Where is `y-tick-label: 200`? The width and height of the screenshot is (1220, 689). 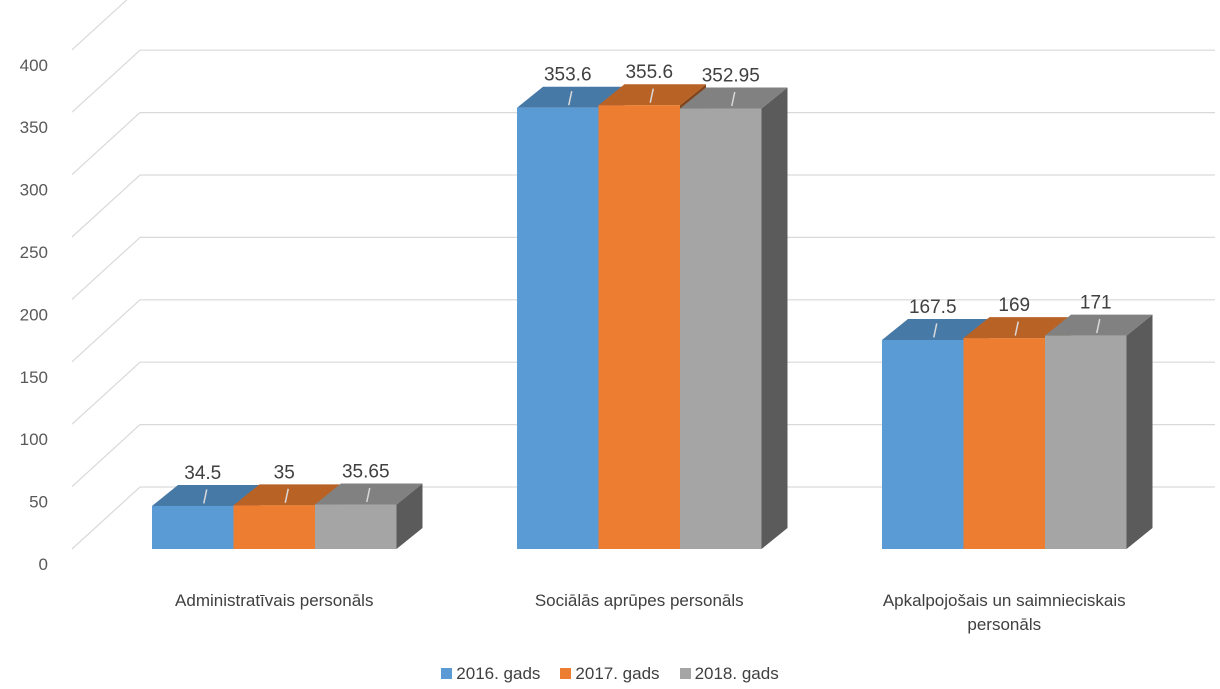
y-tick-label: 200 is located at coordinates (34, 314).